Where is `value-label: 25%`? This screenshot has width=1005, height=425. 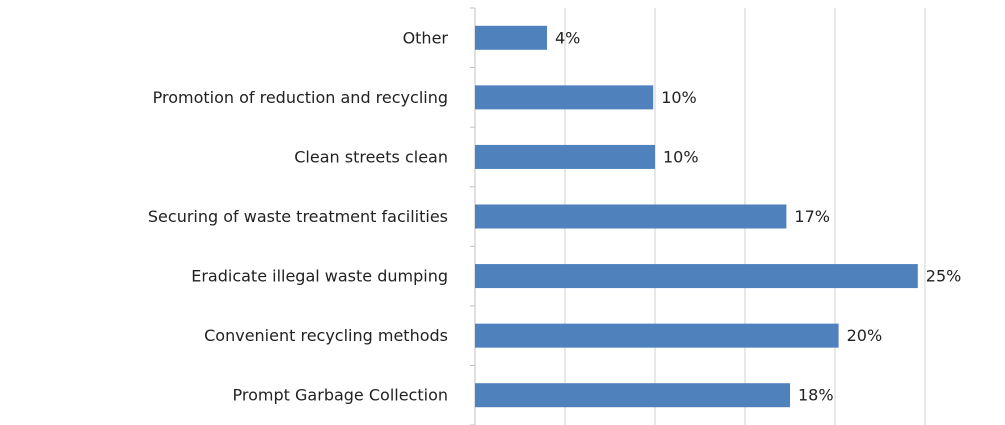
value-label: 25% is located at coordinates (944, 276).